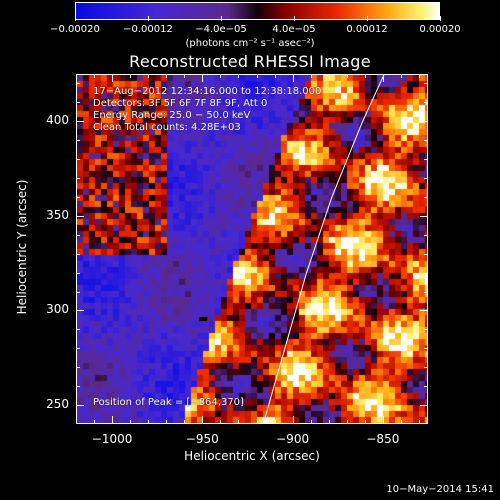 Image resolution: width=500 pixels, height=500 pixels. What do you see at coordinates (57, 309) in the screenshot?
I see `y-tick-label-1: 300` at bounding box center [57, 309].